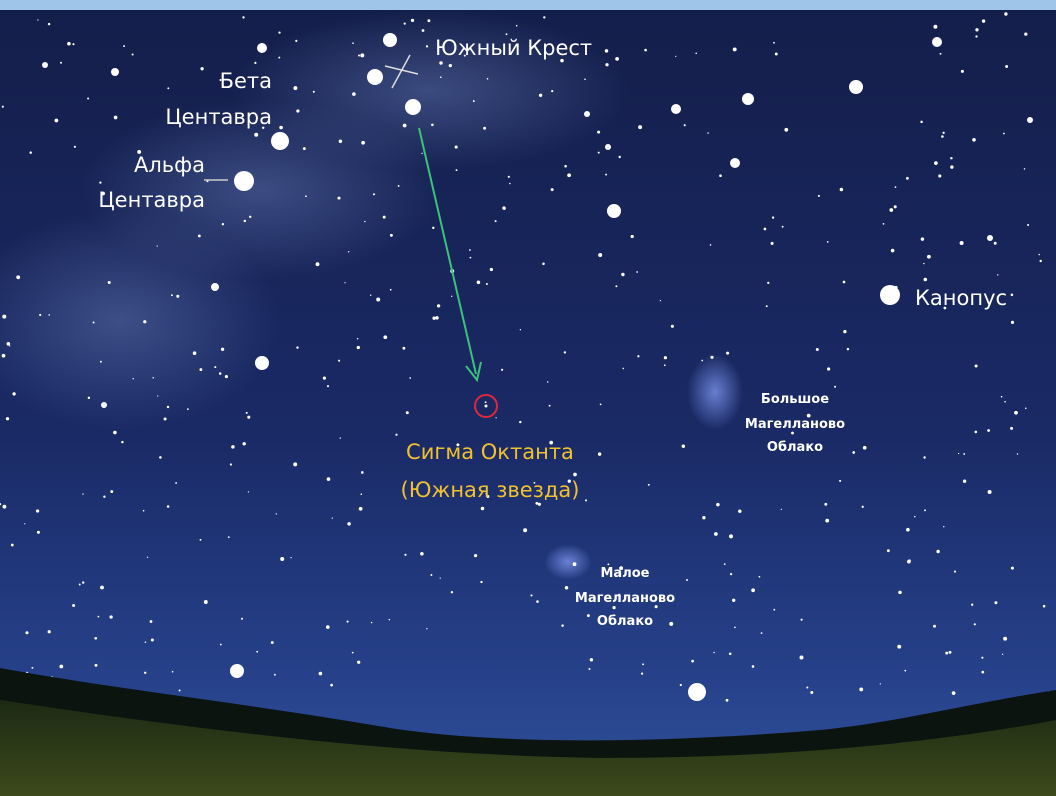 The width and height of the screenshot is (1056, 796). What do you see at coordinates (715, 392) in the screenshot?
I see `large-cloud-glow` at bounding box center [715, 392].